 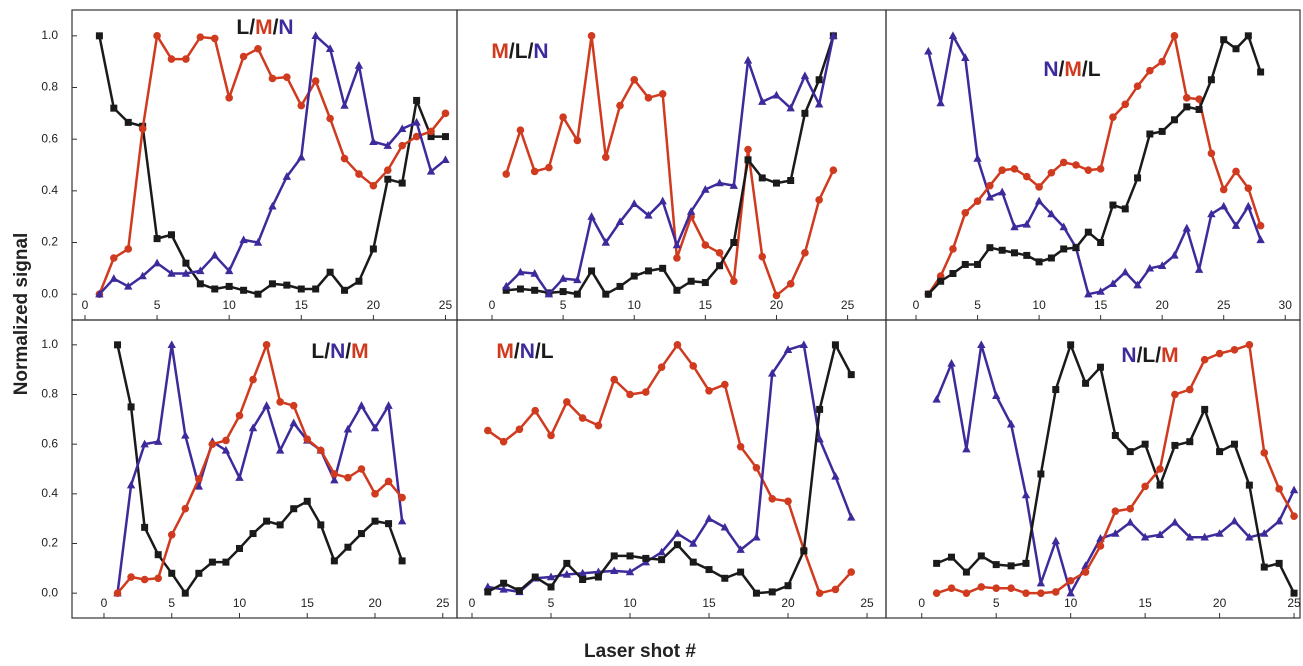 What do you see at coordinates (630, 603) in the screenshot?
I see `x-tick-label: 10` at bounding box center [630, 603].